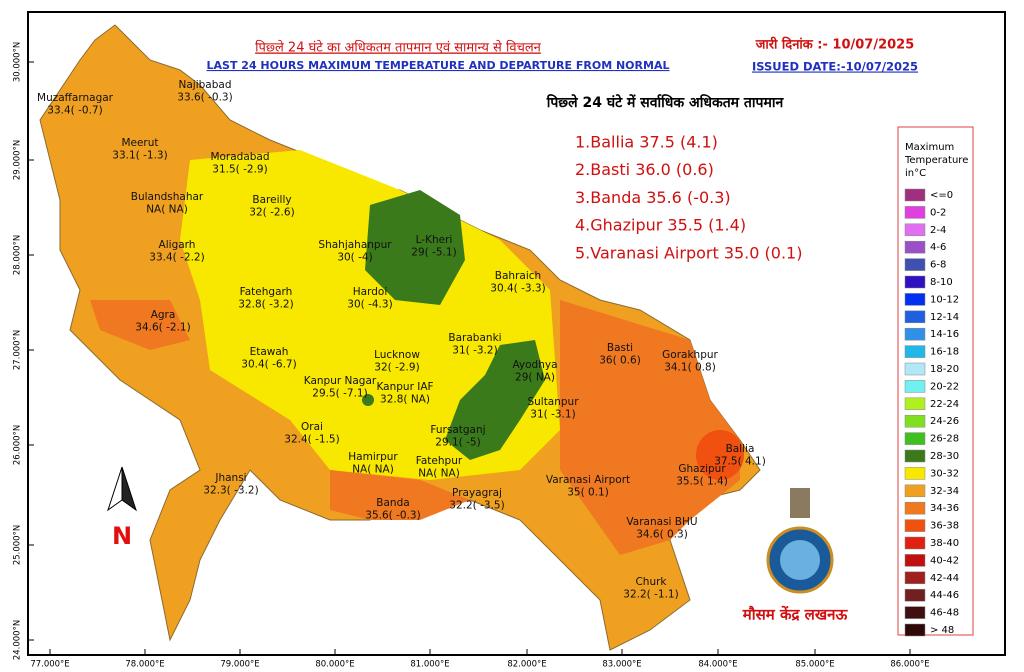  I want to click on station-value: 30( -4.3), so click(369, 305).